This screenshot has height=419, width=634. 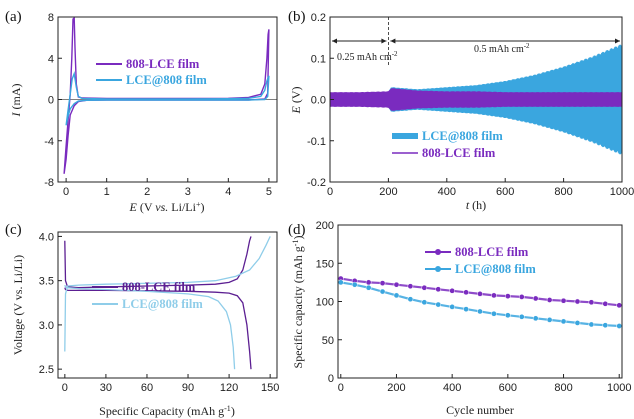 What do you see at coordinates (298, 307) in the screenshot?
I see `label-part: Specific capacity (mAh g` at bounding box center [298, 307].